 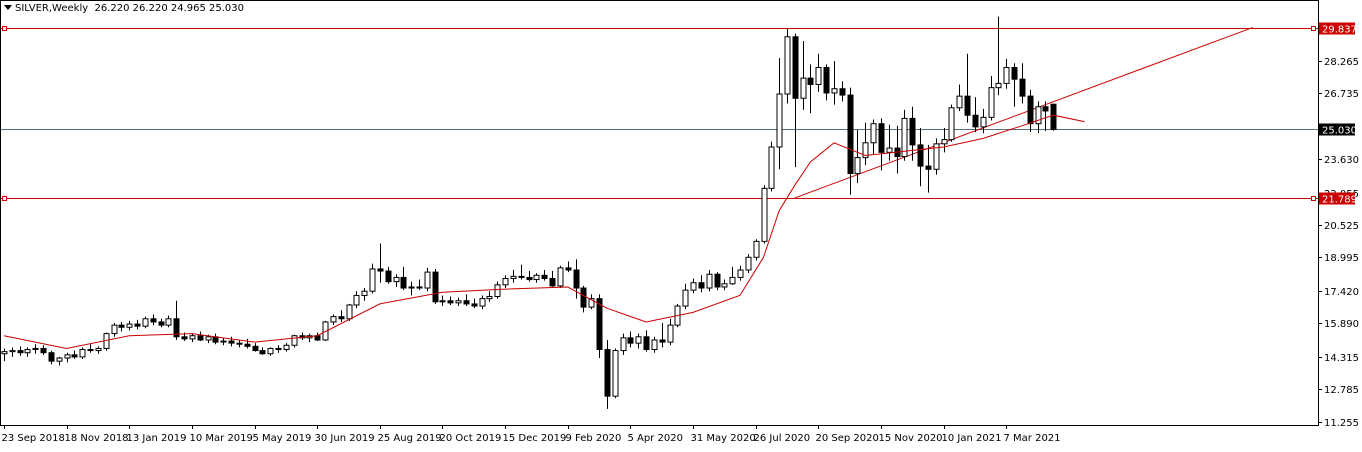 I want to click on y-tick-label-1: 26.735, so click(x=1341, y=94).